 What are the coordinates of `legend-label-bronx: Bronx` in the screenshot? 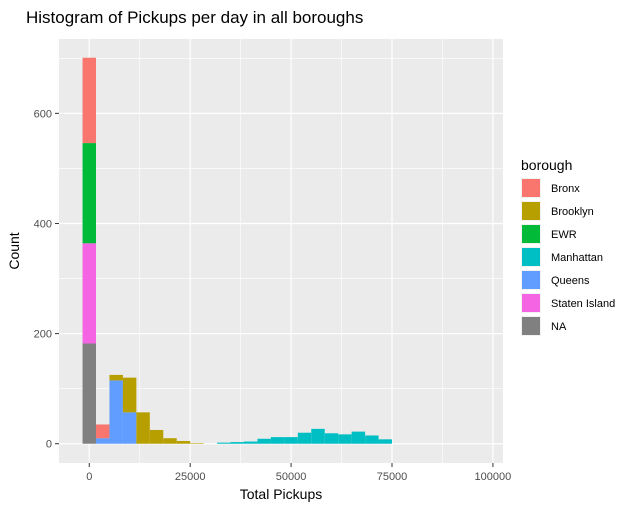 It's located at (565, 189).